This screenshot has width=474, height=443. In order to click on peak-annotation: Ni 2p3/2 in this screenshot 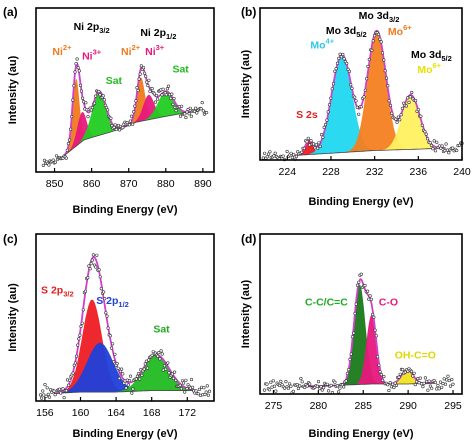, I will do `click(92, 28)`.